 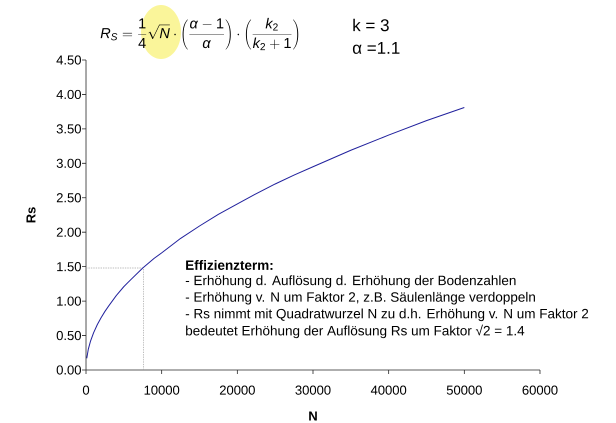 What do you see at coordinates (355, 331) in the screenshot?
I see `annotation: bedeutet Erhöhung der Auflösung Rs um Faktor √2 = 1.4` at bounding box center [355, 331].